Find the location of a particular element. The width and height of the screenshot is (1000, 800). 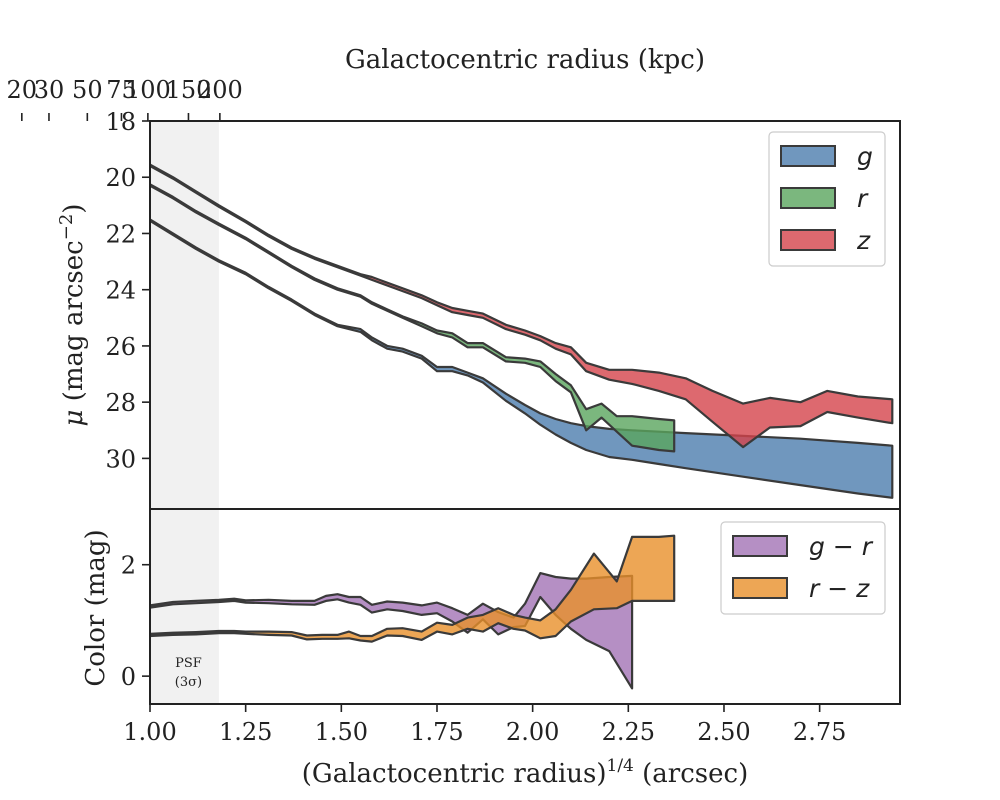

y-tick-label: 24 is located at coordinates (120, 291).